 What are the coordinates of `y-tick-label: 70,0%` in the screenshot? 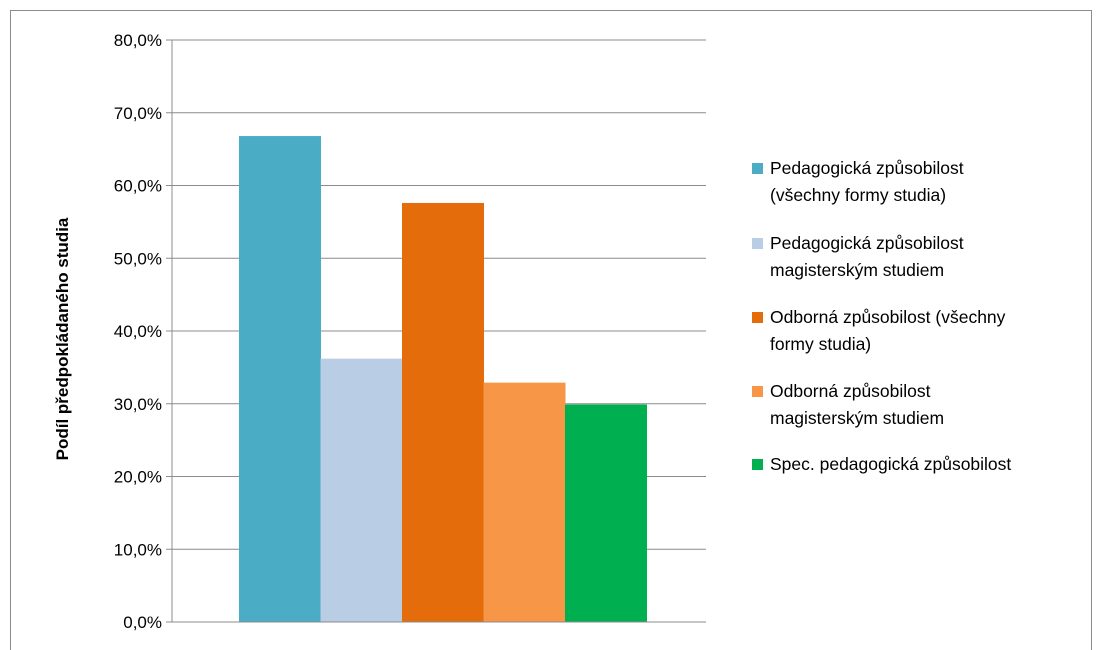 It's located at (138, 113).